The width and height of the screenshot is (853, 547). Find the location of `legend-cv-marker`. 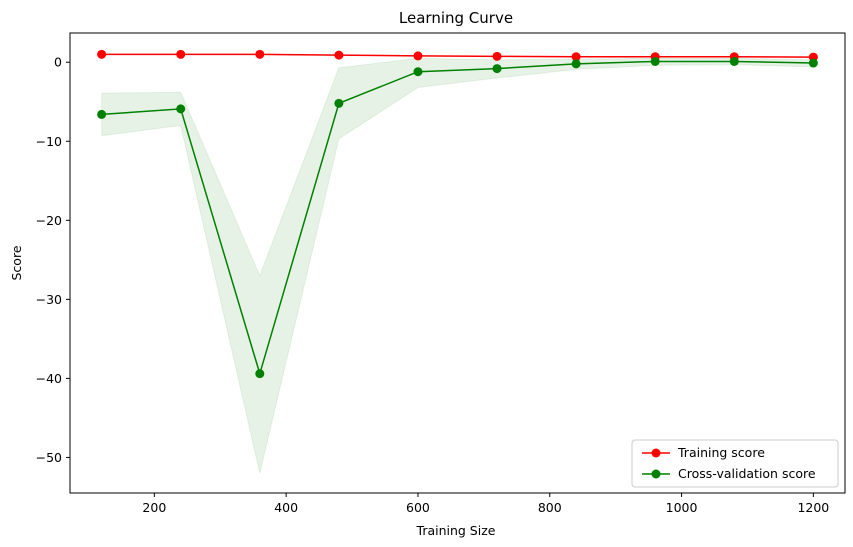

legend-cv-marker is located at coordinates (656, 474).